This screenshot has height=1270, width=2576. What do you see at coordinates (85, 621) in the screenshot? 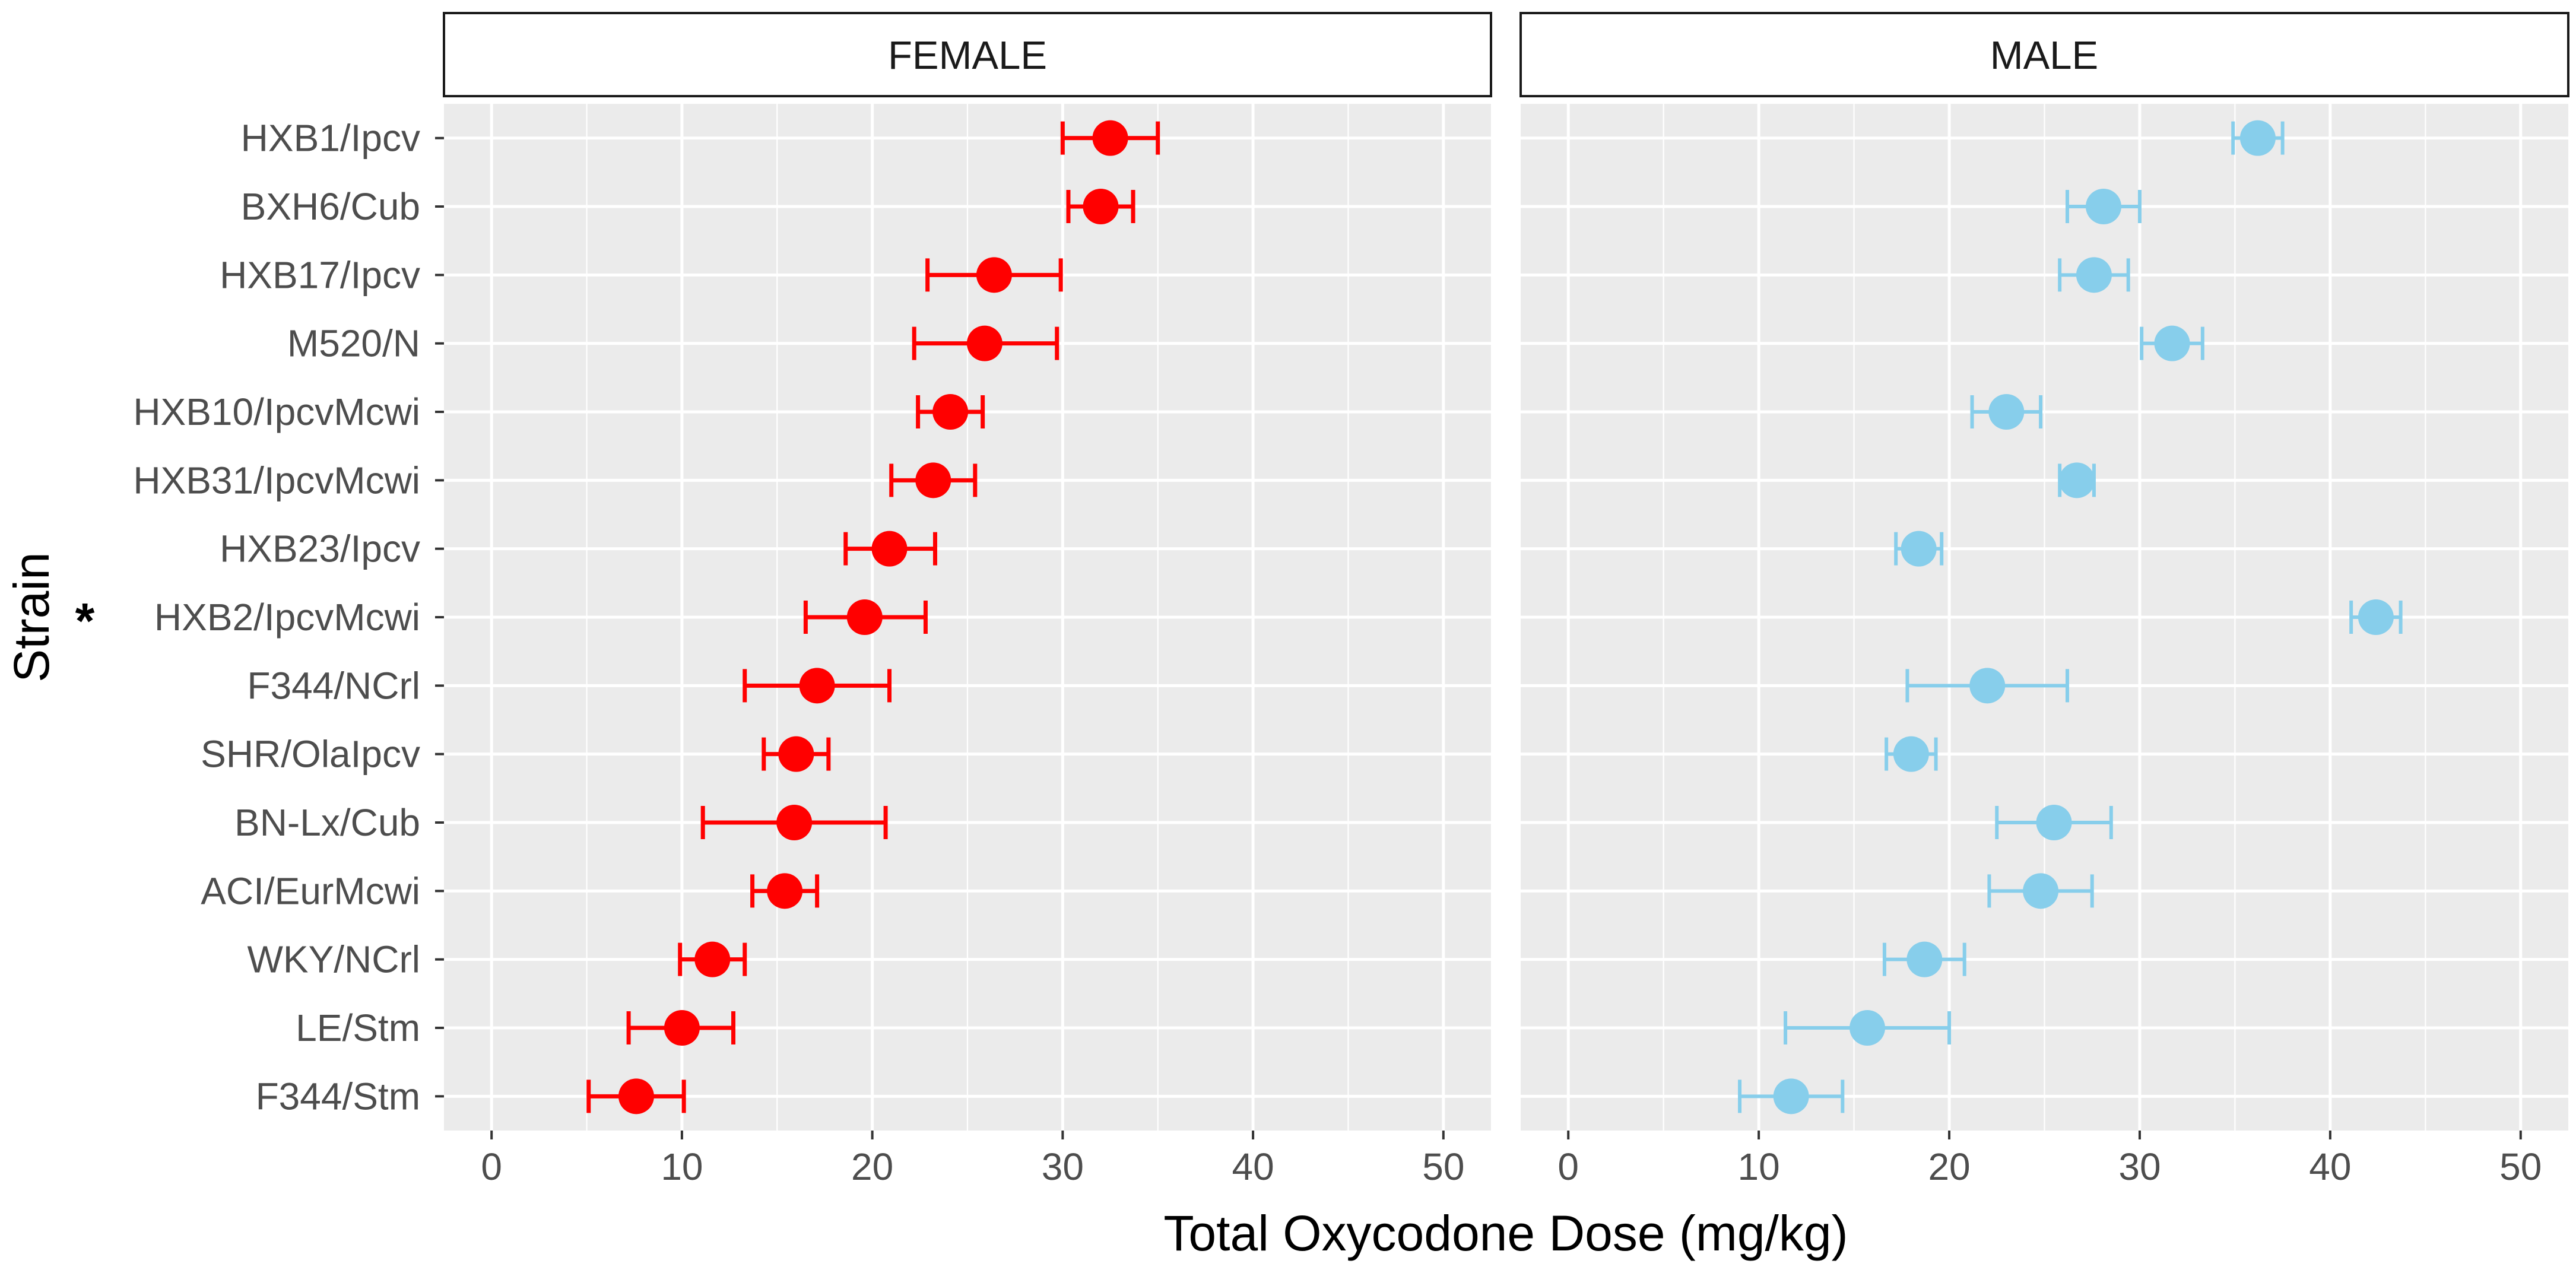
I see `significance-asterisk: *` at bounding box center [85, 621].